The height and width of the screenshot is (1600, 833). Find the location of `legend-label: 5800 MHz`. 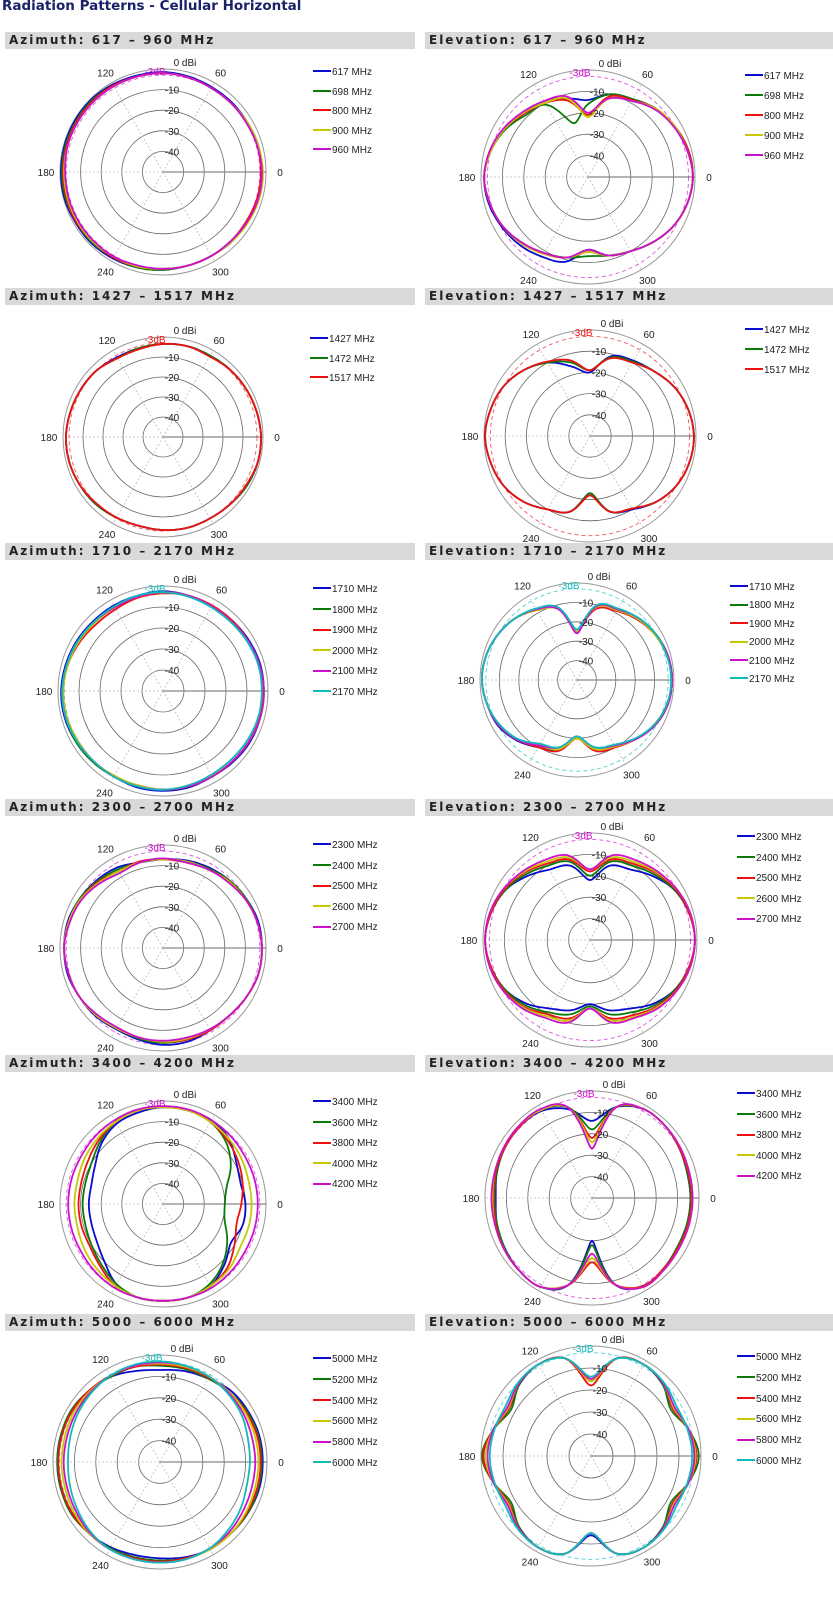

legend-label: 5800 MHz is located at coordinates (355, 1443).